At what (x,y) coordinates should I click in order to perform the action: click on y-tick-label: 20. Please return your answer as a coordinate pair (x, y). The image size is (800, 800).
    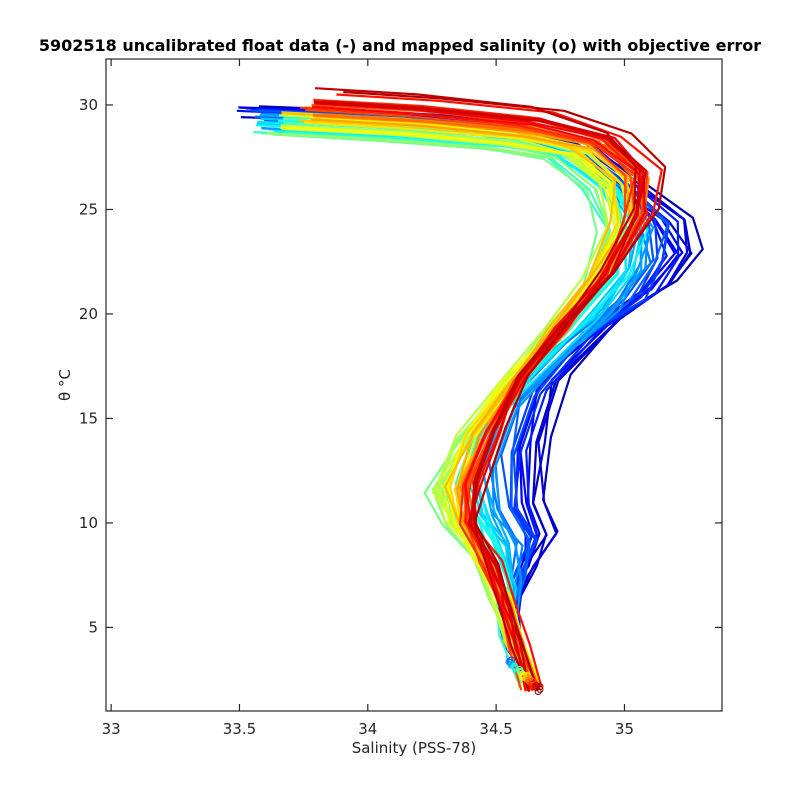
    Looking at the image, I should click on (88, 314).